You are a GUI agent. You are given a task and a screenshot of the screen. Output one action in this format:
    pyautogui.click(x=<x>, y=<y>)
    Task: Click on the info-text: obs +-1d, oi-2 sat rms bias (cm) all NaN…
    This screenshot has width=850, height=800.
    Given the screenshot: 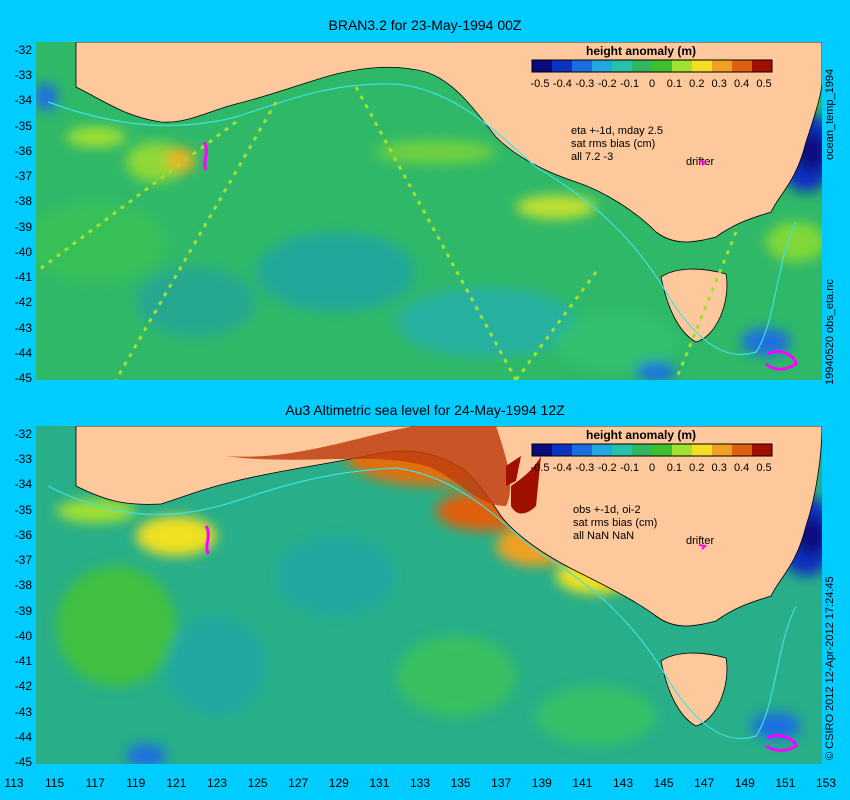 What is the action you would take?
    pyautogui.click(x=615, y=523)
    